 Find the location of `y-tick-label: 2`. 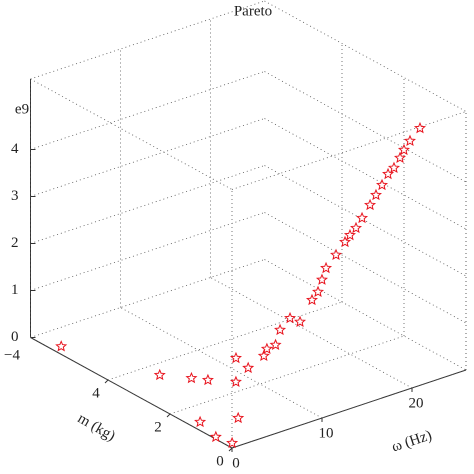

y-tick-label: 2 is located at coordinates (158, 427).